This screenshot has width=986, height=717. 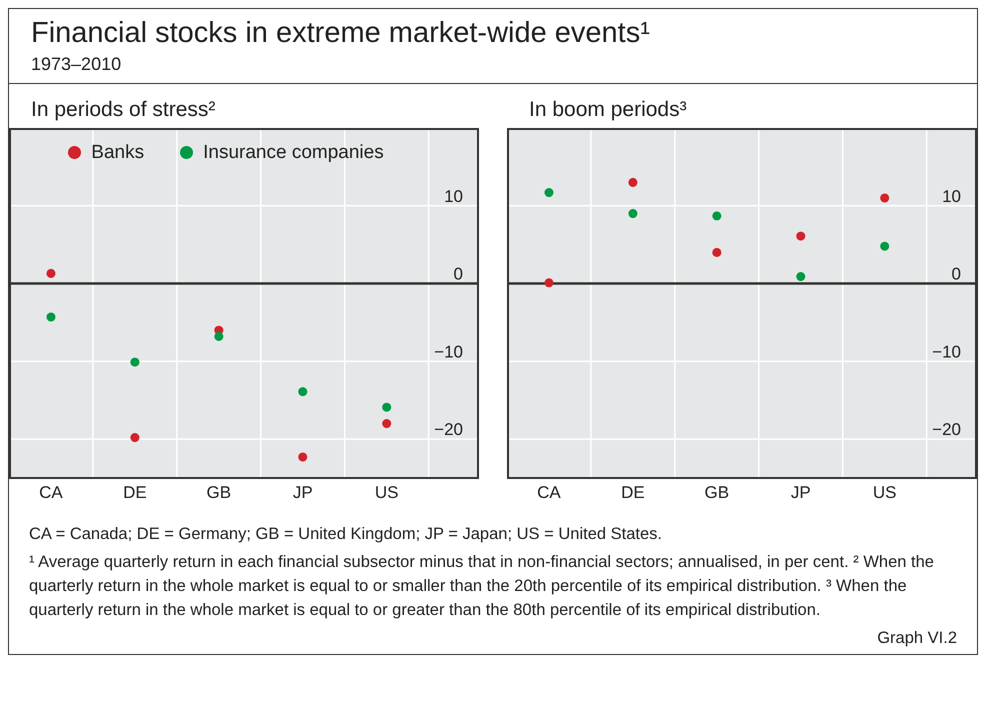 What do you see at coordinates (76, 65) in the screenshot?
I see `text: 1973–2010` at bounding box center [76, 65].